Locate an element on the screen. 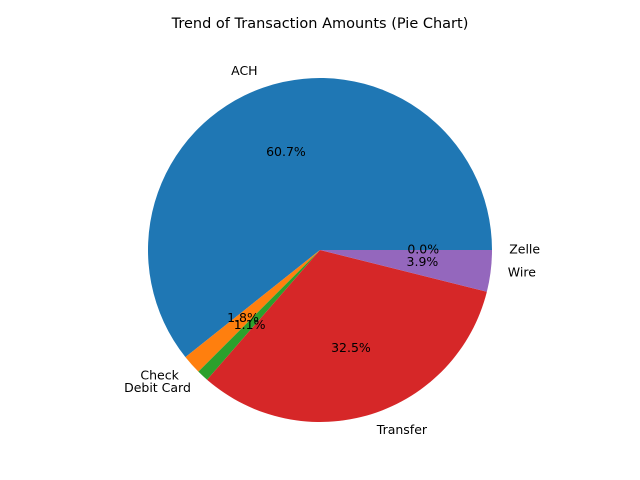 Image resolution: width=640 pixels, height=480 pixels. pie-label-transfer: Transfer is located at coordinates (402, 429).